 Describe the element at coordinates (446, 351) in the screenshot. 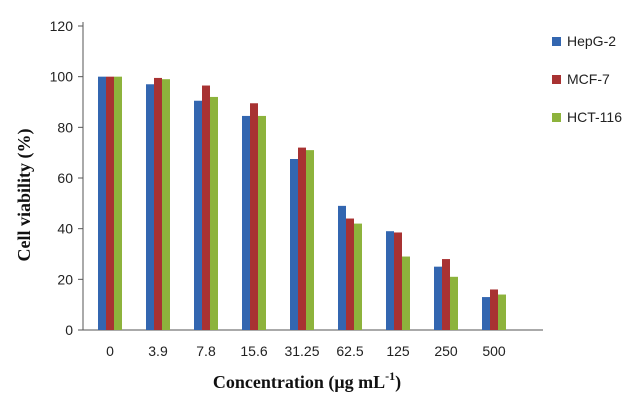

I see `x-tick-label: 250` at that location.